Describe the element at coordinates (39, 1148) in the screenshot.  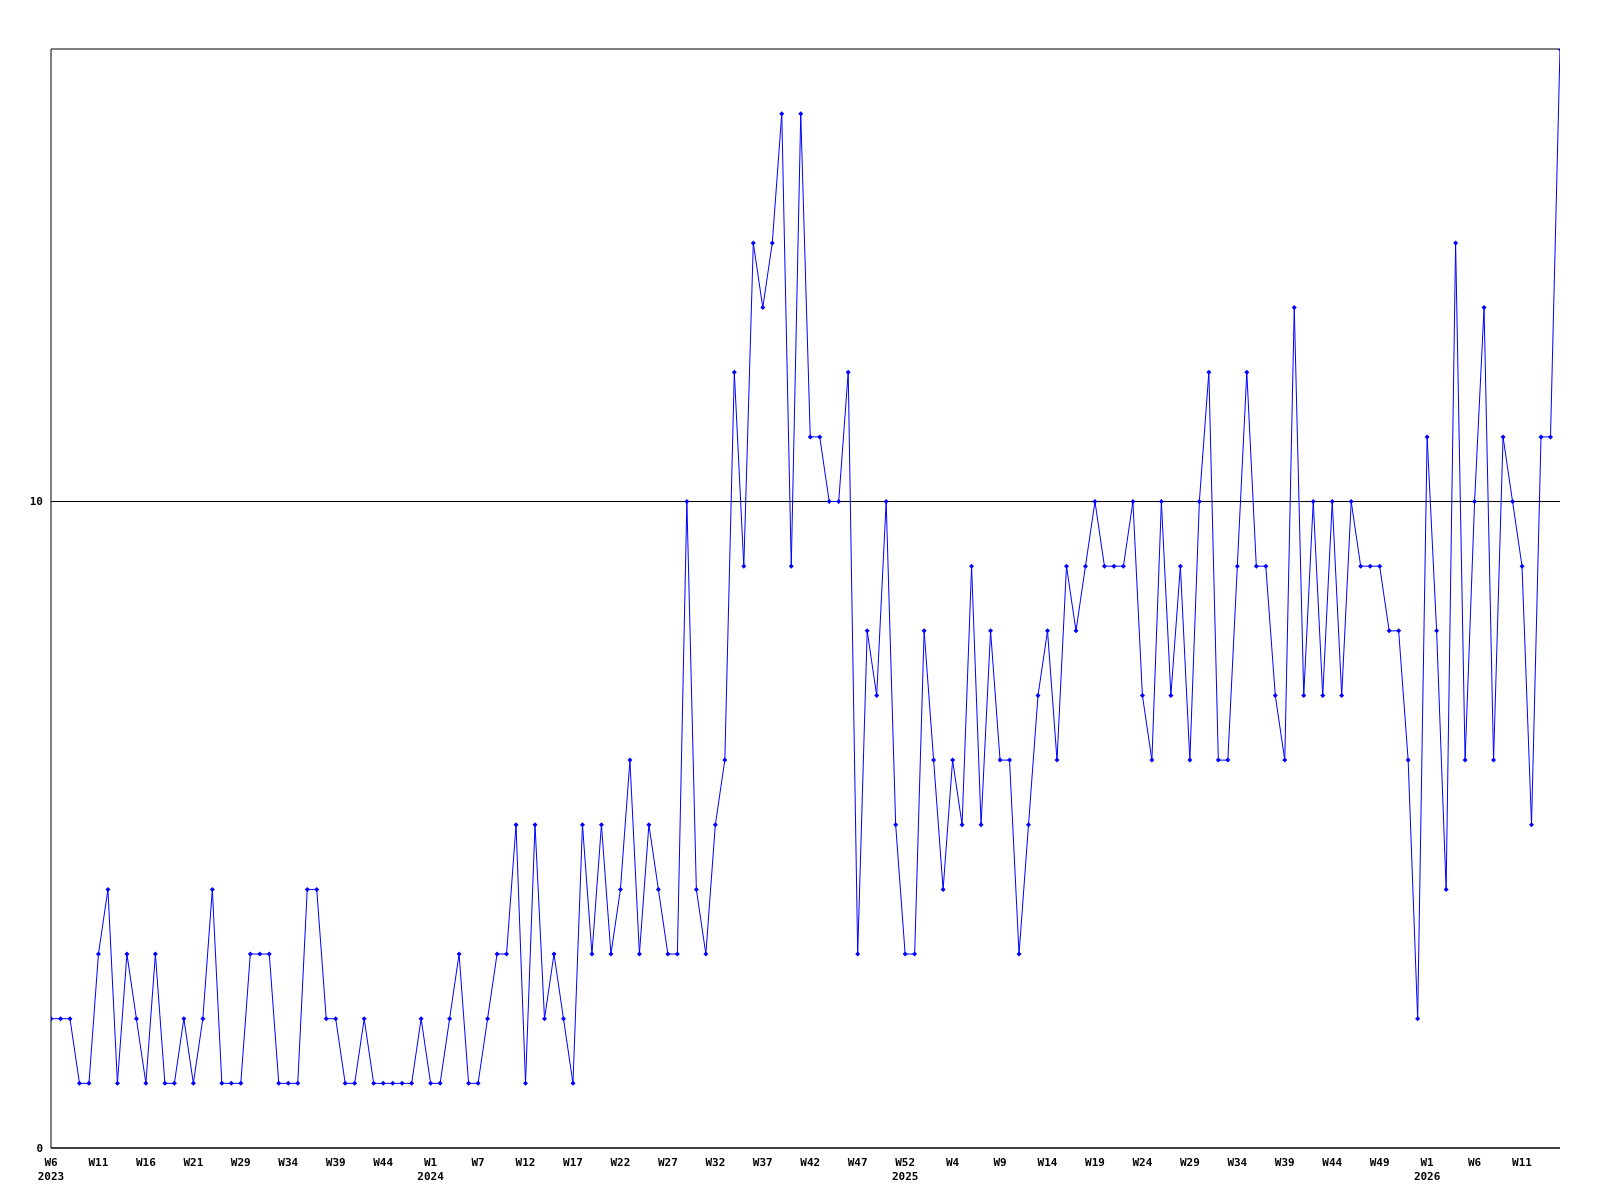
I see `y-tick-label: 0` at that location.